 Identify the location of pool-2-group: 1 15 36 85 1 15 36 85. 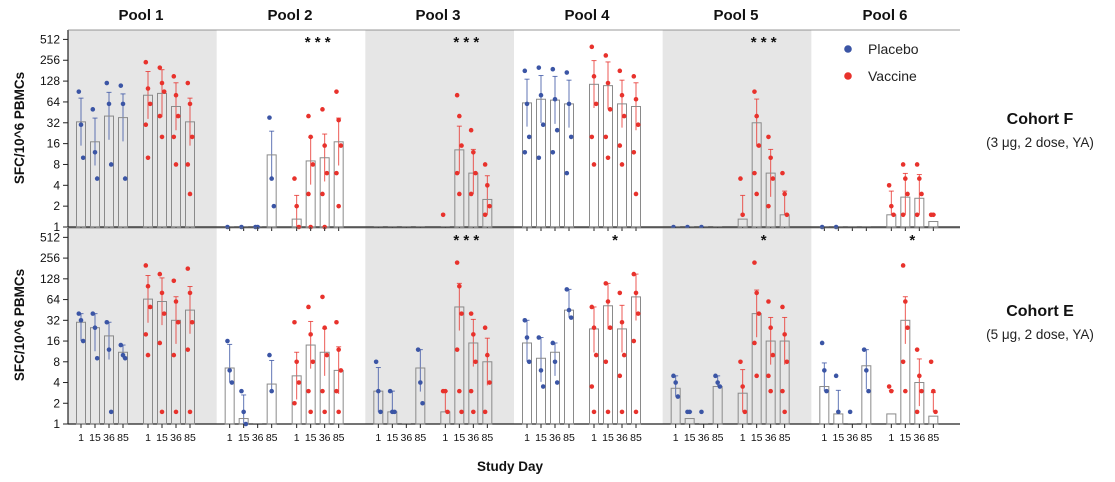
(284, 369).